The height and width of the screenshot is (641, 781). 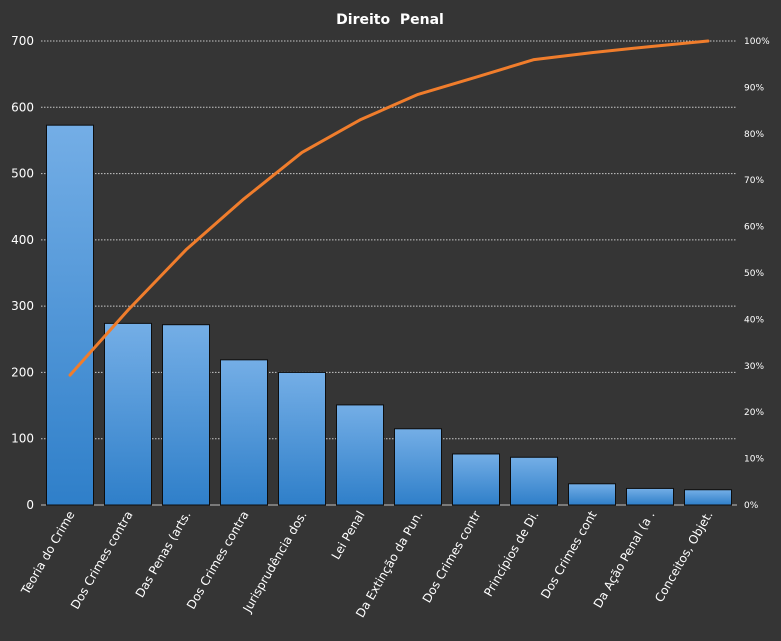 What do you see at coordinates (754, 460) in the screenshot?
I see `y2-tick-label: 10%` at bounding box center [754, 460].